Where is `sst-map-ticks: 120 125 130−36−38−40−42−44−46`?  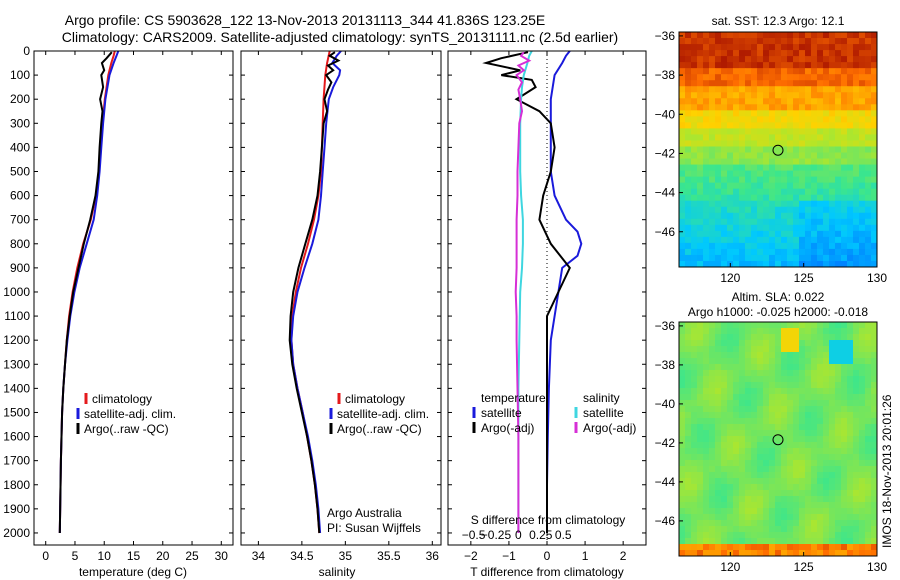
sst-map-ticks: 120 125 130−36−38−40−42−44−46 is located at coordinates (771, 157).